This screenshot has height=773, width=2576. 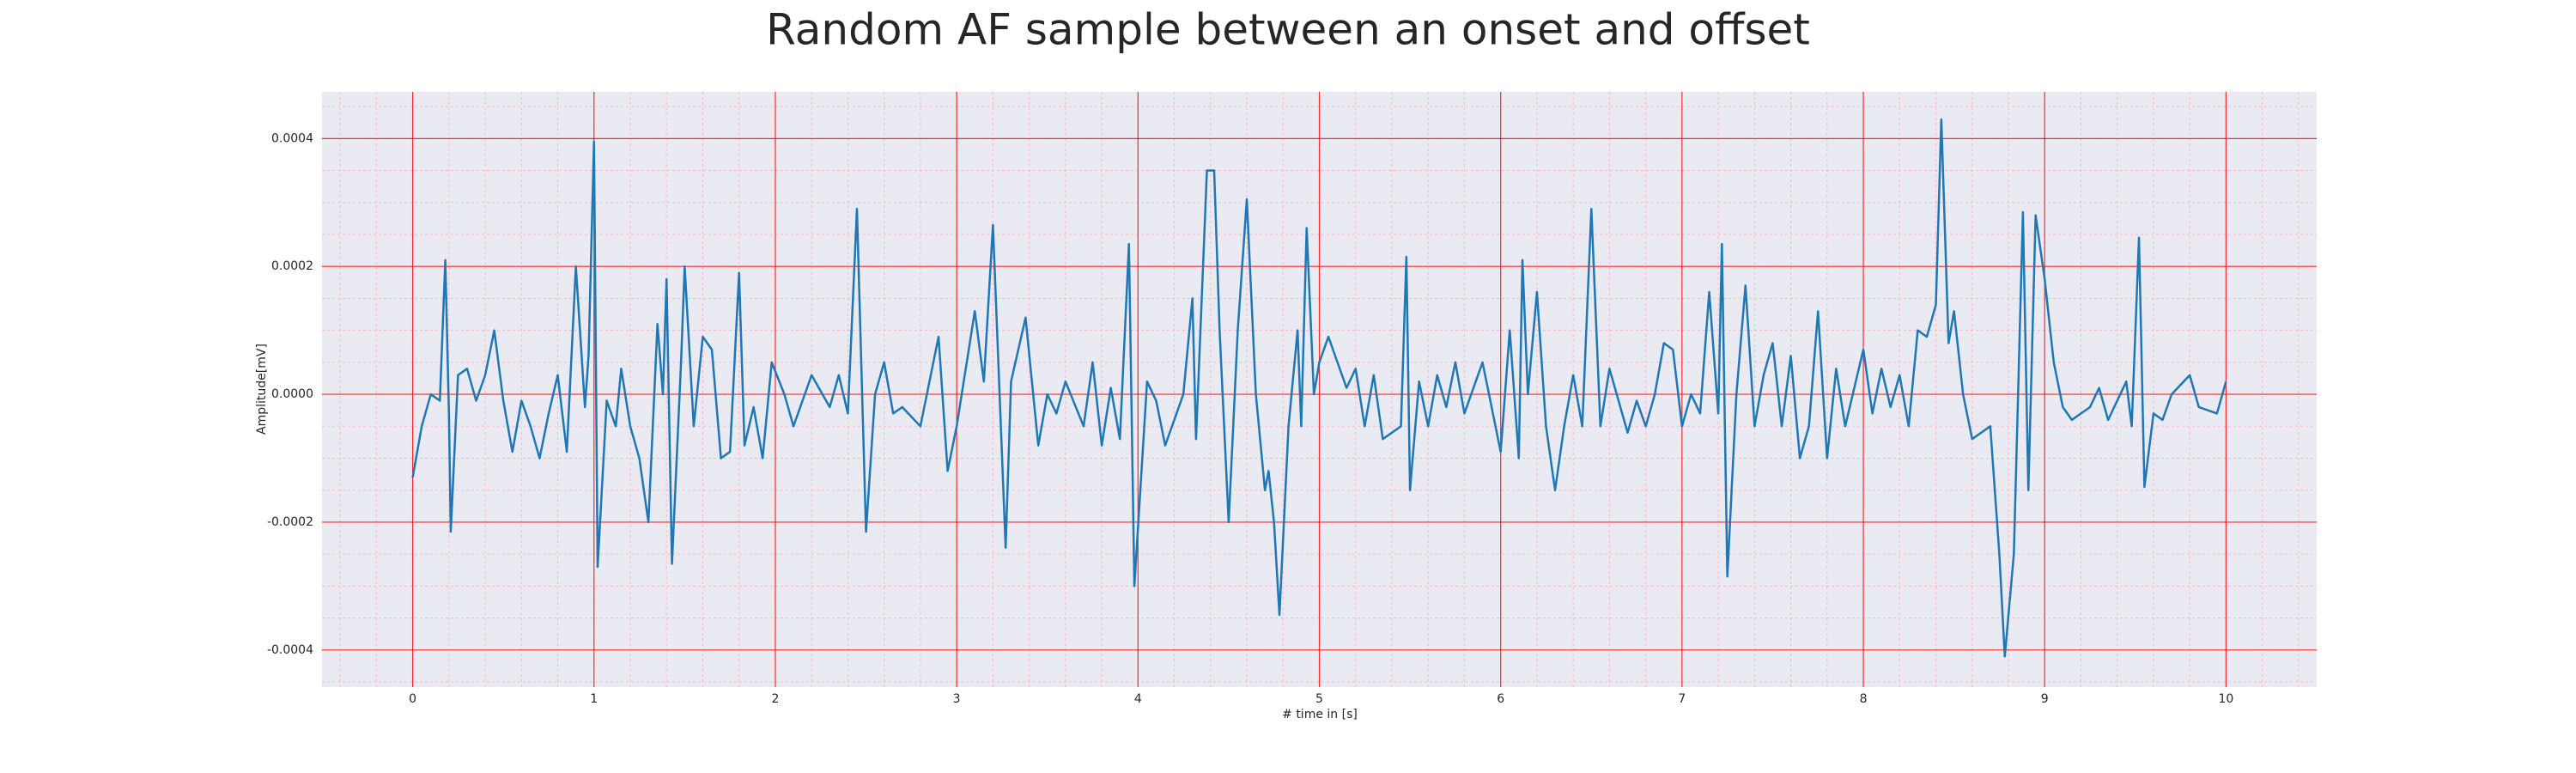 What do you see at coordinates (290, 650) in the screenshot?
I see `y-tick-label: -0.0004` at bounding box center [290, 650].